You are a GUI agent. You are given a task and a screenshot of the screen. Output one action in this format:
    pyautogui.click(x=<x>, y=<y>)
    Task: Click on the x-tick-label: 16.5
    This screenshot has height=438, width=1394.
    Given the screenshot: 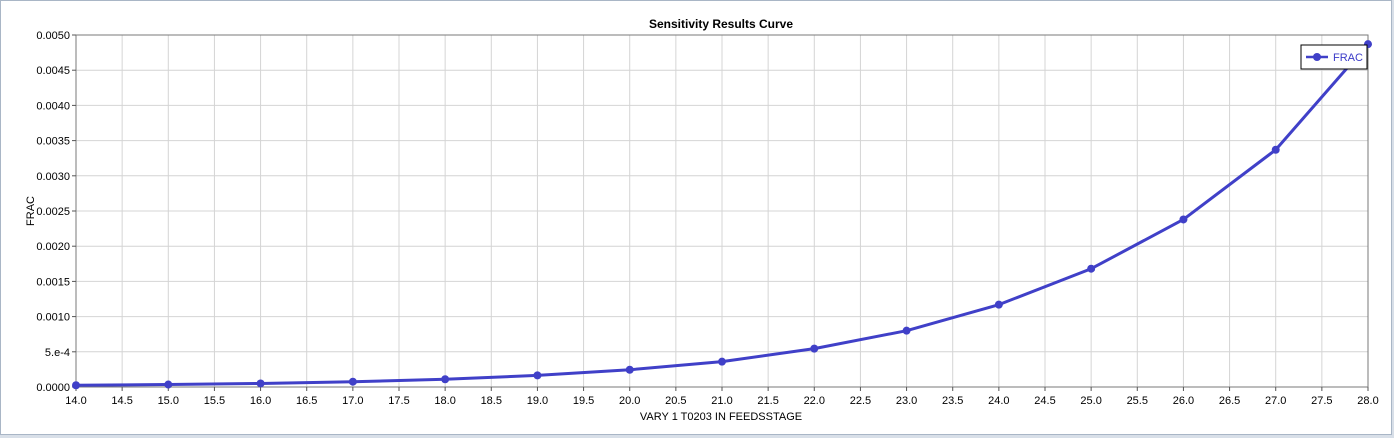 What is the action you would take?
    pyautogui.click(x=306, y=401)
    